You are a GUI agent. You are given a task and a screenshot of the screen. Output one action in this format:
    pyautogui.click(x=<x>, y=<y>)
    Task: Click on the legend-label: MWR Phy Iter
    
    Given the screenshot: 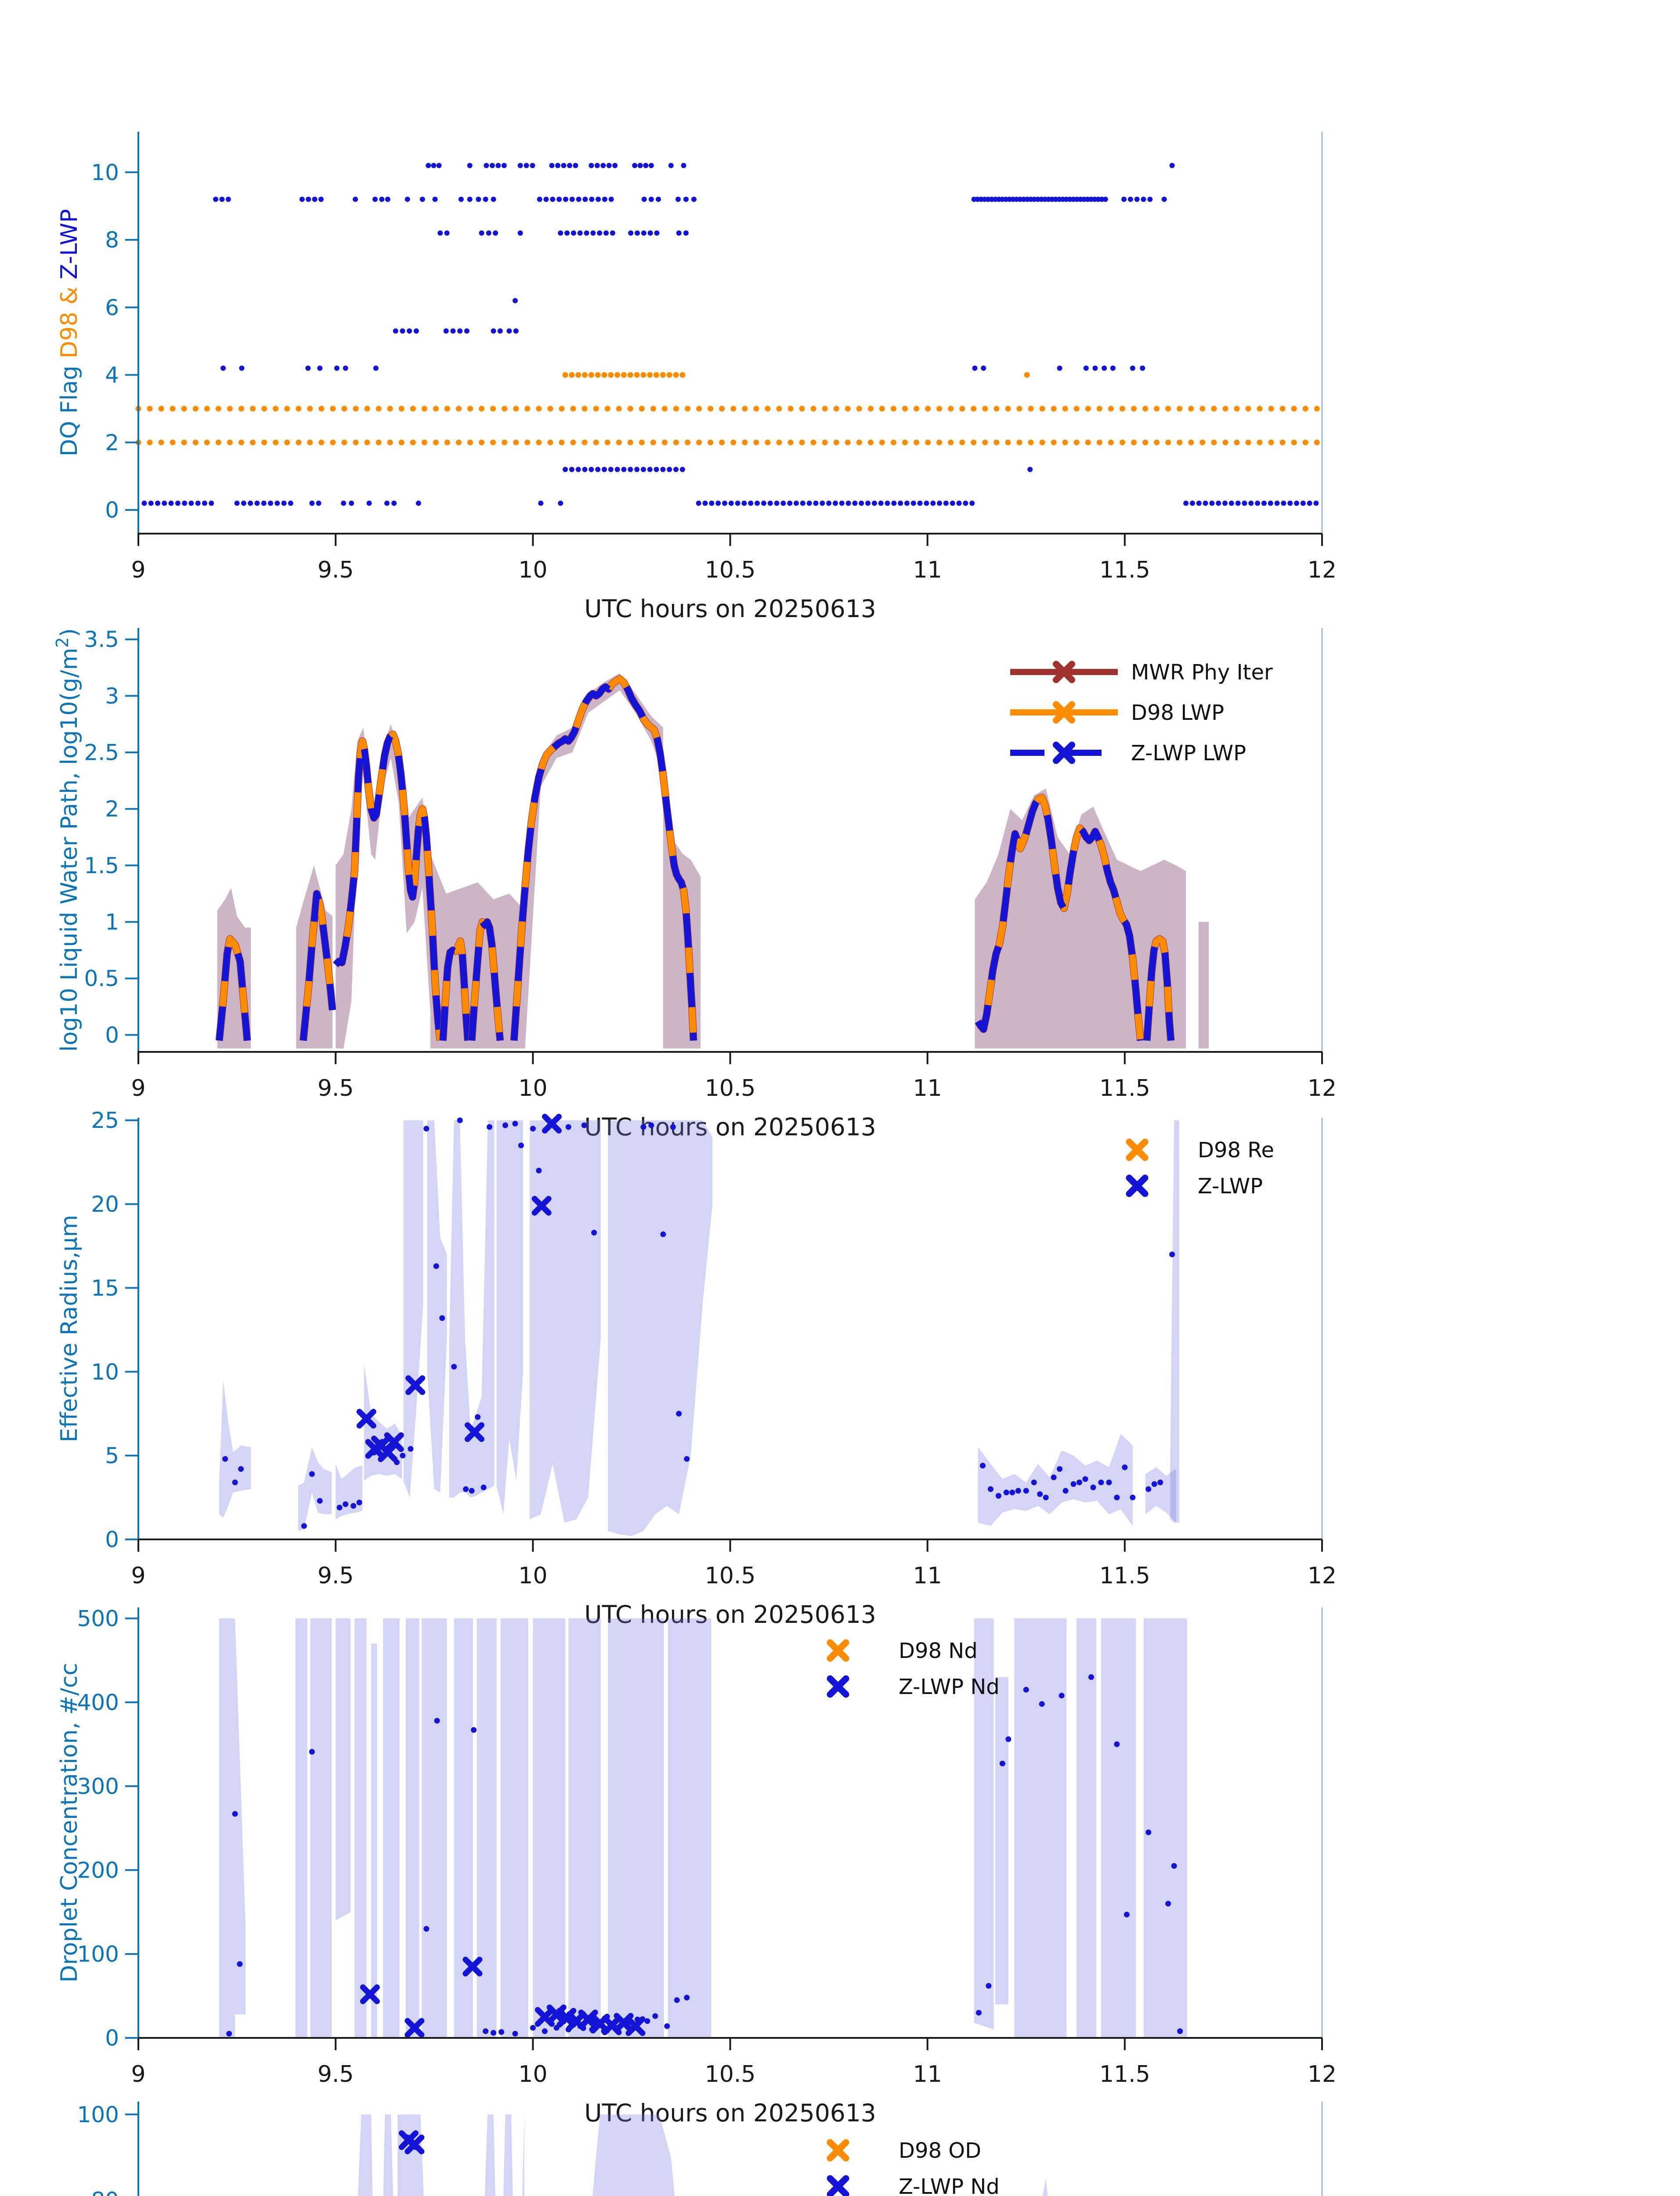 What is the action you would take?
    pyautogui.click(x=1202, y=672)
    